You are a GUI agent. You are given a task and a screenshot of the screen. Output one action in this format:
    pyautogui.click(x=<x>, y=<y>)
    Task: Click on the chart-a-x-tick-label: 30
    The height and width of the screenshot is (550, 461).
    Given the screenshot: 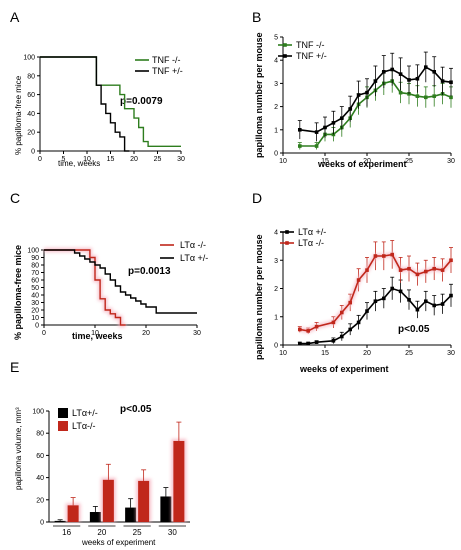 What is the action you would take?
    pyautogui.click(x=181, y=159)
    